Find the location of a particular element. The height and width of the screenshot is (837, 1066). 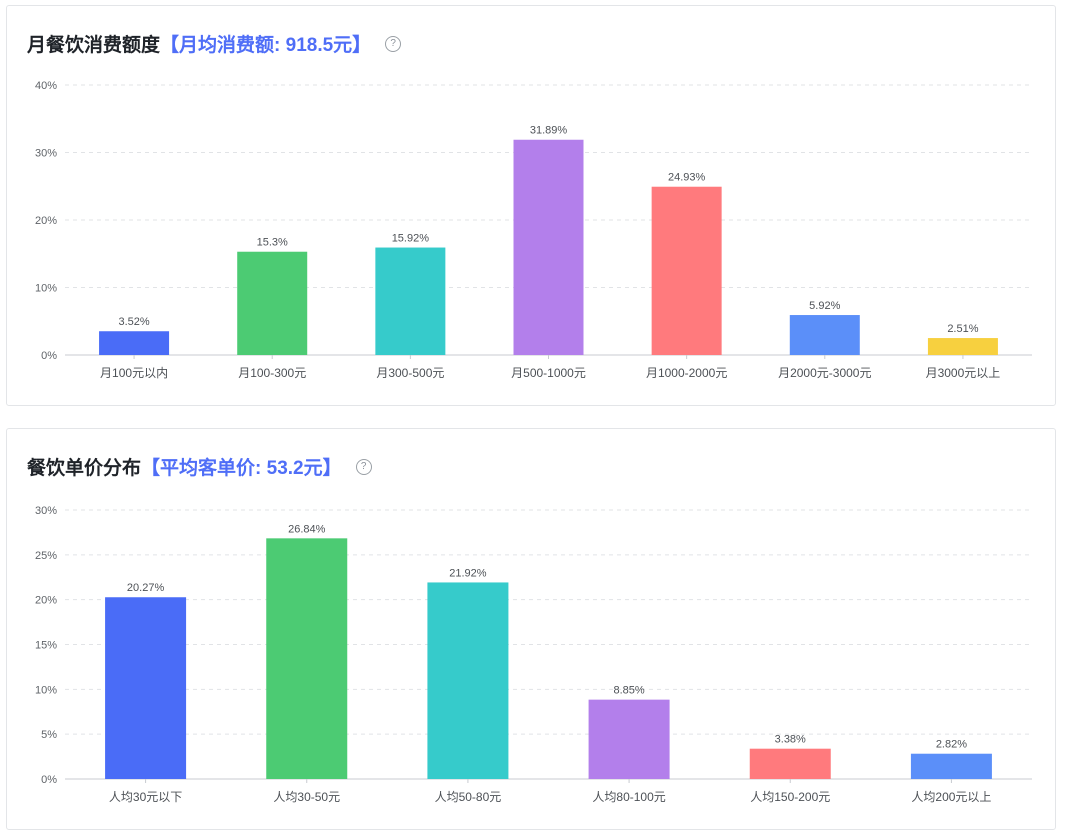

x-tick-label: 人均150-200元 is located at coordinates (790, 797).